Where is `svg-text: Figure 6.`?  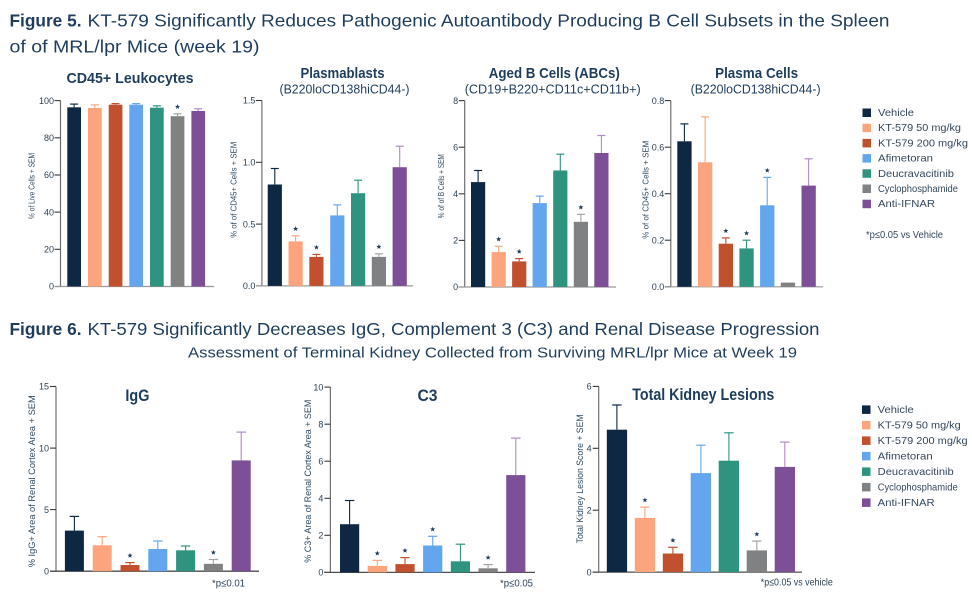 svg-text: Figure 6. is located at coordinates (46, 329).